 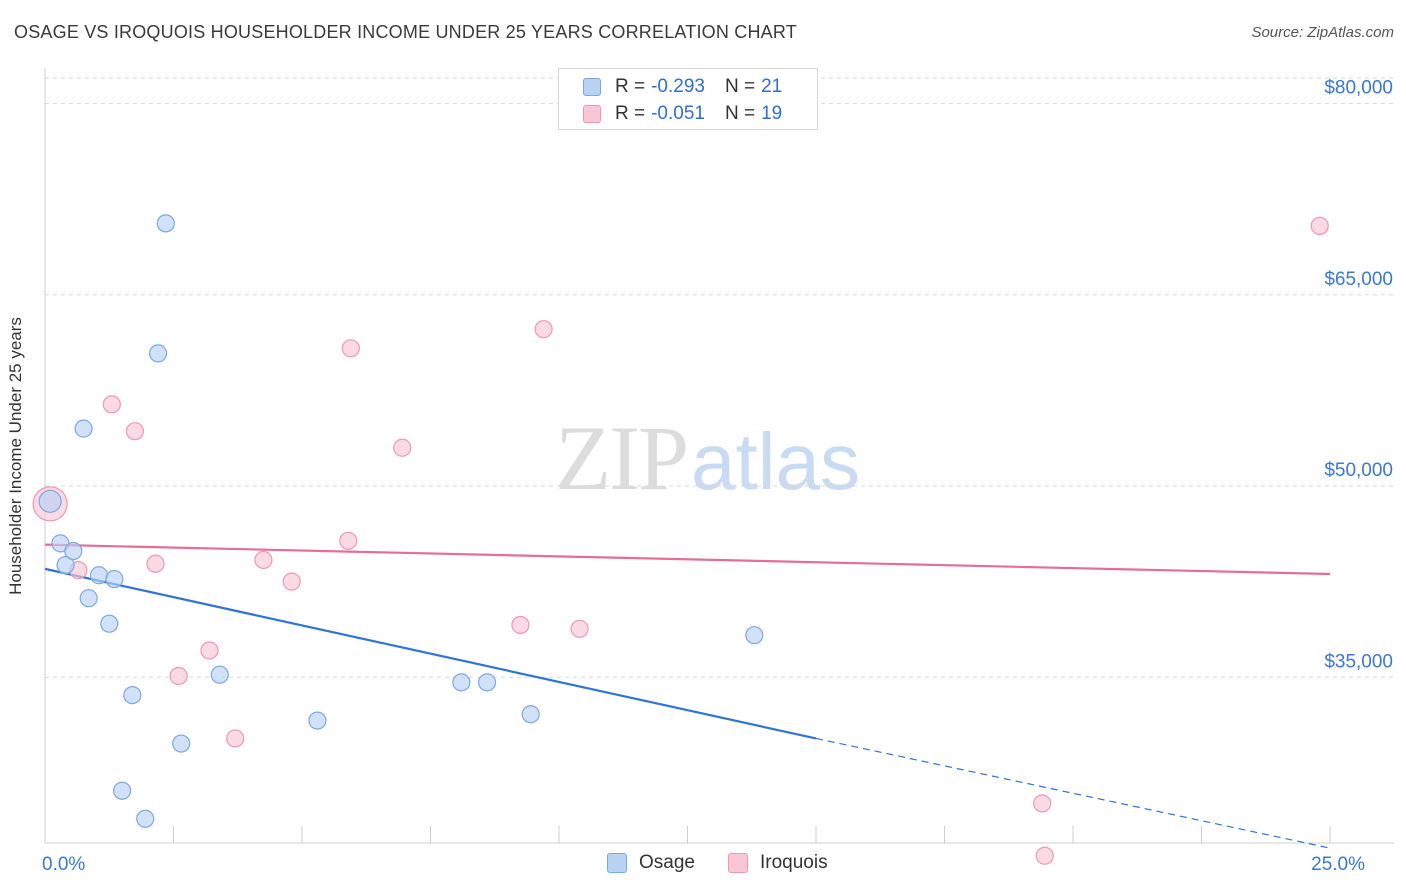 What do you see at coordinates (1358, 661) in the screenshot?
I see `y-tick-label: $35,000` at bounding box center [1358, 661].